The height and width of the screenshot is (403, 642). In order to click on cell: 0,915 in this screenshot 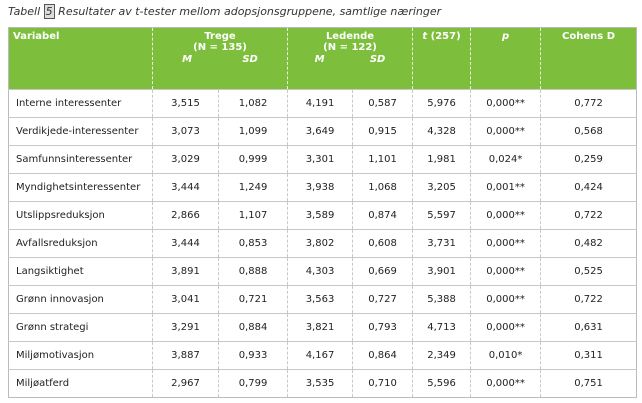, I will do `click(382, 131)`.